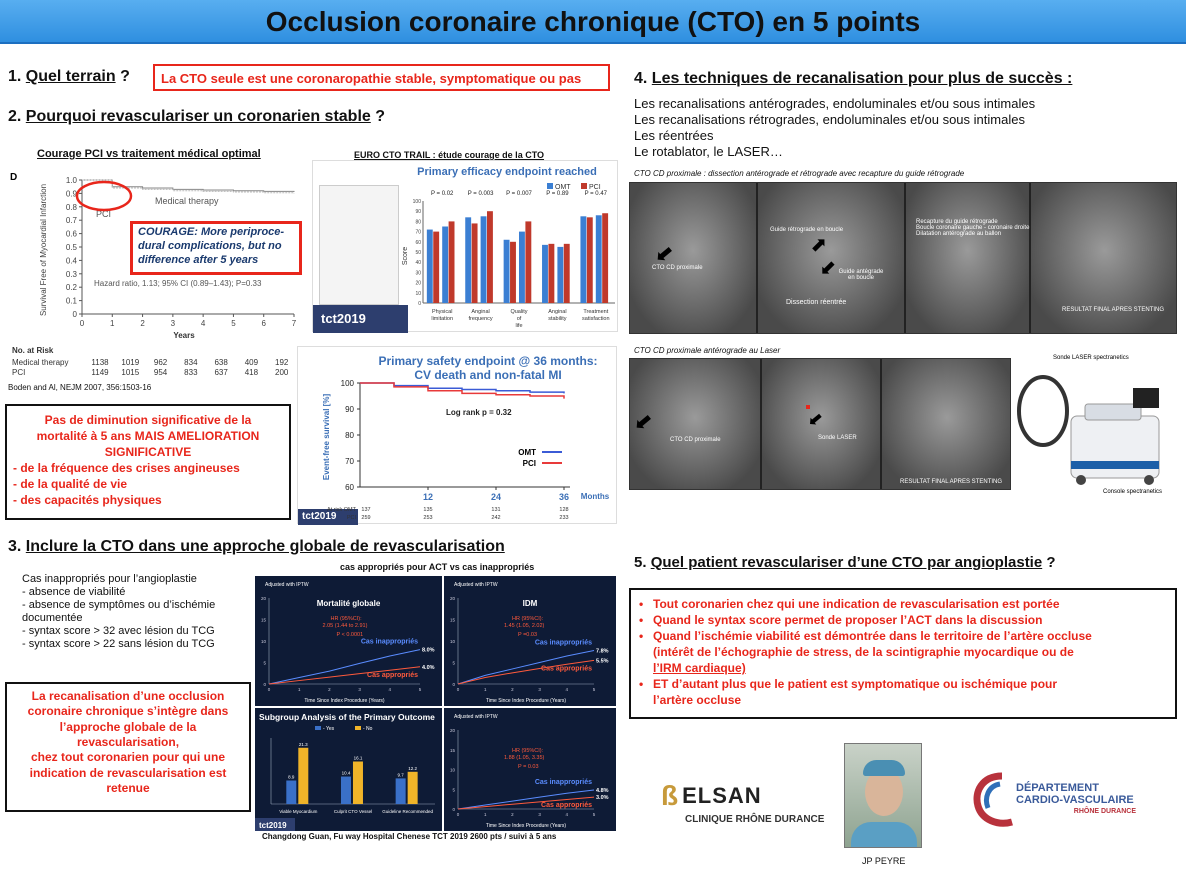  Describe the element at coordinates (33, 350) in the screenshot. I see `at-risk-header: No. at Risk` at that location.